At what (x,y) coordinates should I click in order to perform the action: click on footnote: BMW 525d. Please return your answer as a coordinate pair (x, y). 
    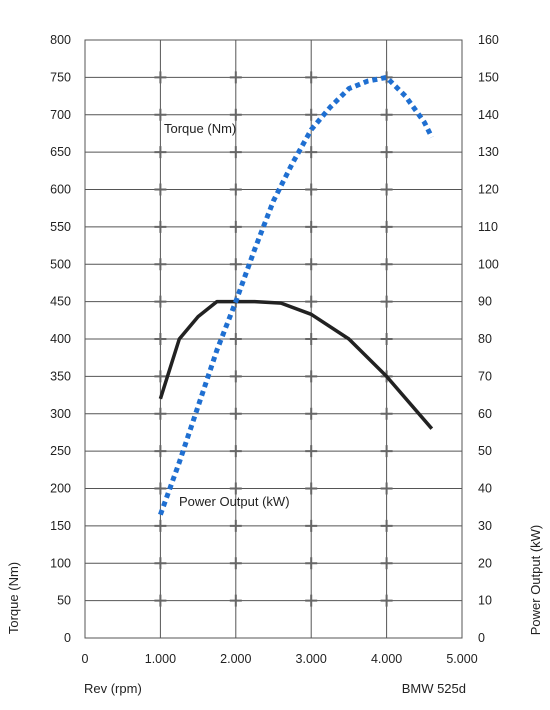
    Looking at the image, I should click on (434, 688).